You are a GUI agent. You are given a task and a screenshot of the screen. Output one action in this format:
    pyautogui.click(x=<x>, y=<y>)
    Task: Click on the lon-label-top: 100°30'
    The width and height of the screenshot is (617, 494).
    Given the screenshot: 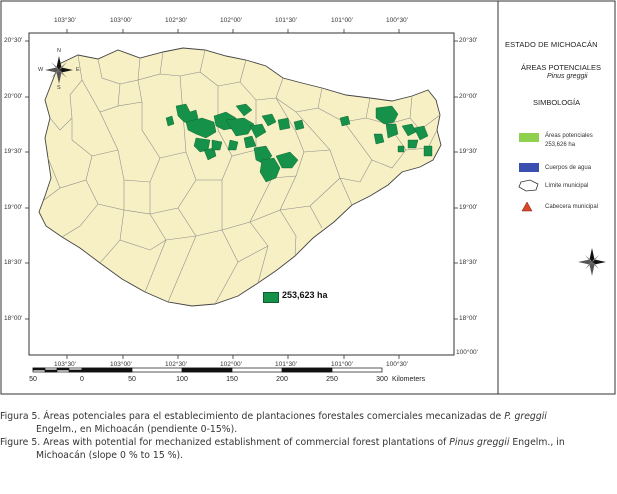 What is the action you would take?
    pyautogui.click(x=397, y=20)
    